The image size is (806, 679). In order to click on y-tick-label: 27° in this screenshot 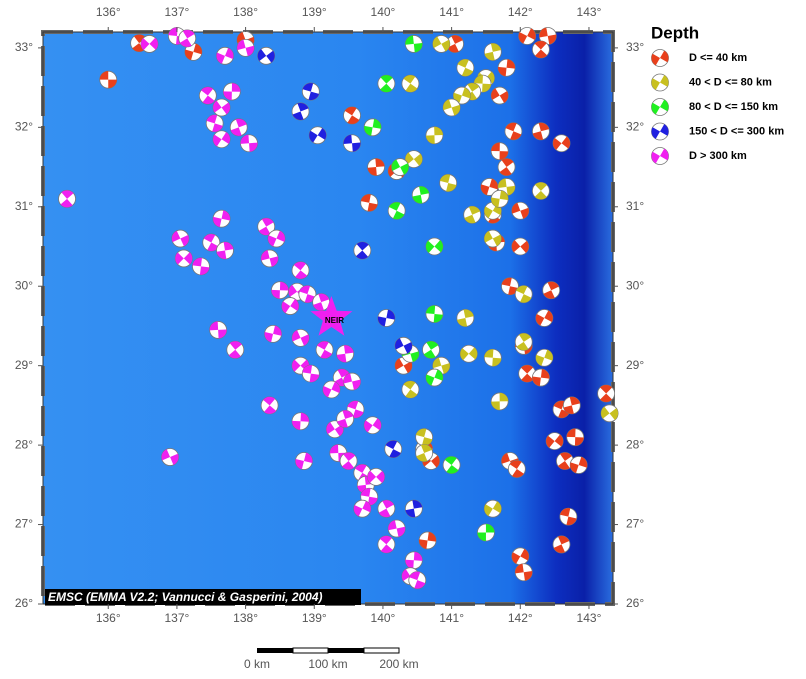, I will do `click(24, 524)`.